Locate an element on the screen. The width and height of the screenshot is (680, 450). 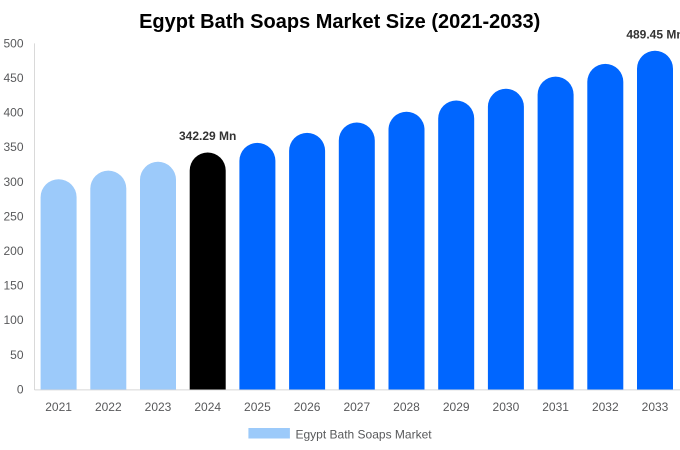
svg-text: 2031 is located at coordinates (555, 407).